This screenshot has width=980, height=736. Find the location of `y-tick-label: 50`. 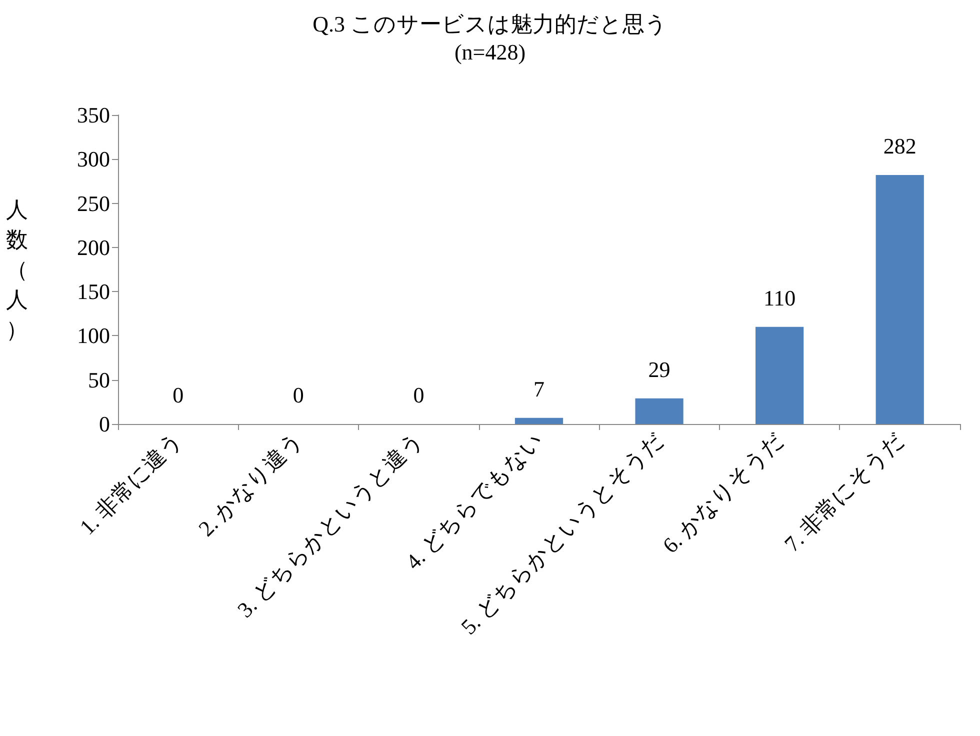

y-tick-label: 50 is located at coordinates (99, 379).